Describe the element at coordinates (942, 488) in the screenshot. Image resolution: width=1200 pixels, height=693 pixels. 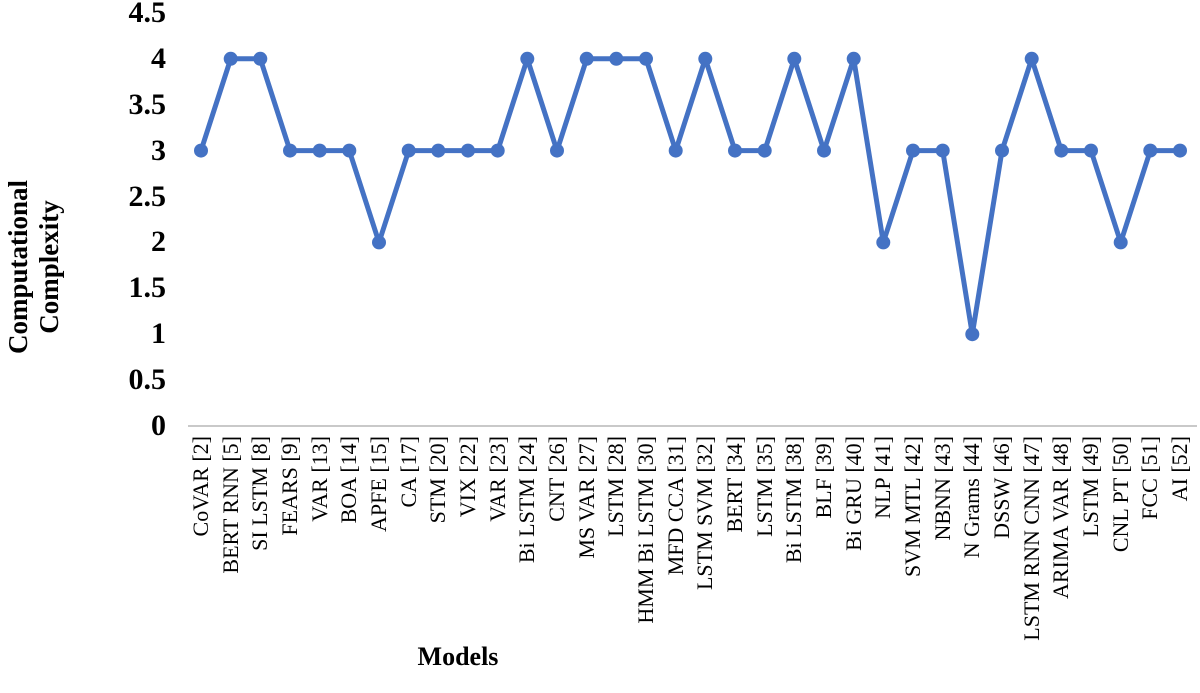
I see `x-axis-tick-label: NBNN [43]` at that location.